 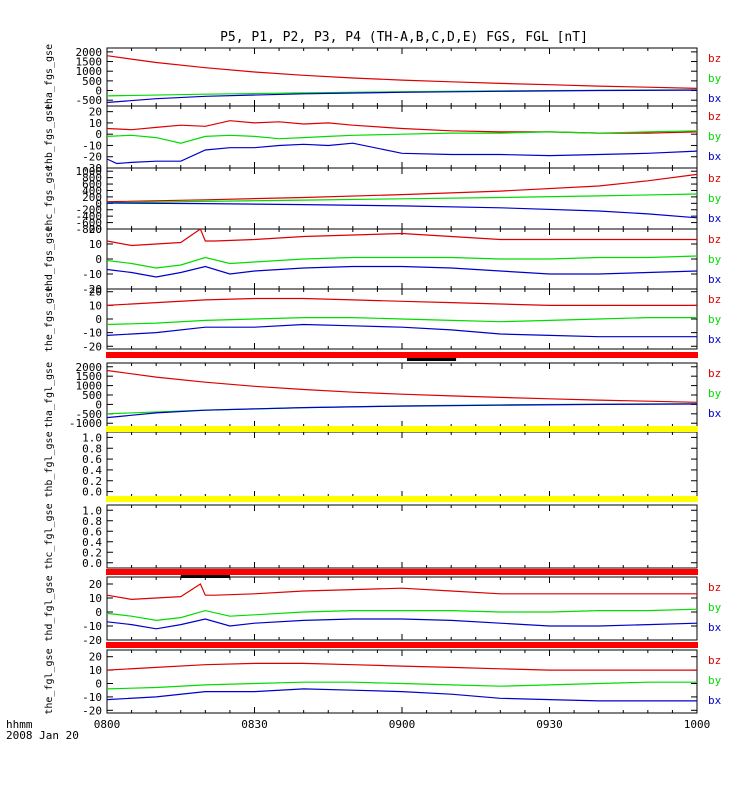 What do you see at coordinates (19, 724) in the screenshot?
I see `x-unit-label: hhmm` at bounding box center [19, 724].